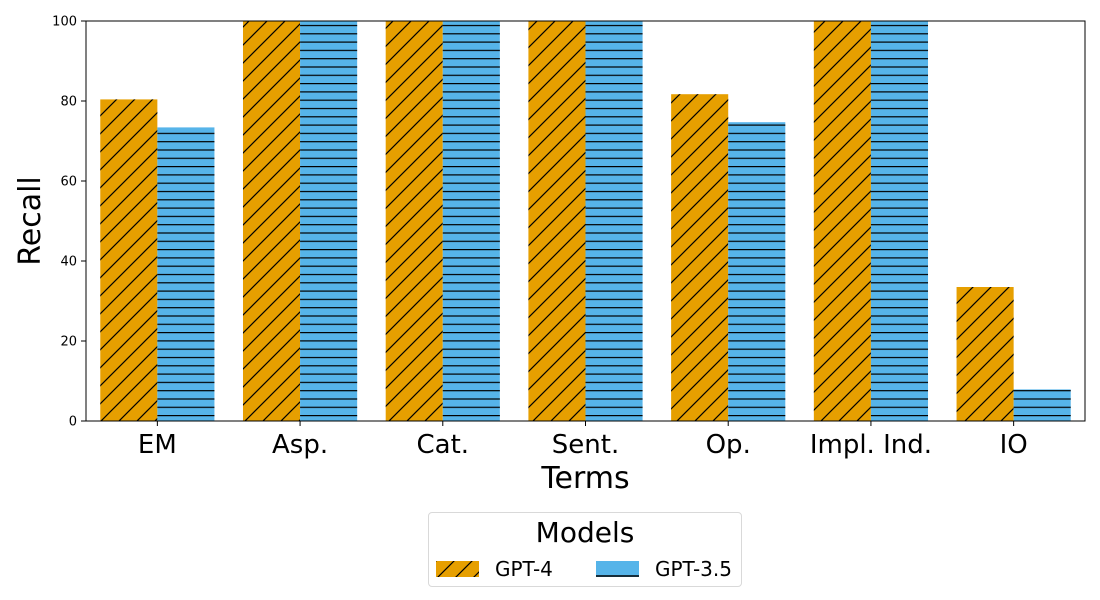 The image size is (1100, 600). Describe the element at coordinates (157, 445) in the screenshot. I see `x-tick-label: EM` at that location.